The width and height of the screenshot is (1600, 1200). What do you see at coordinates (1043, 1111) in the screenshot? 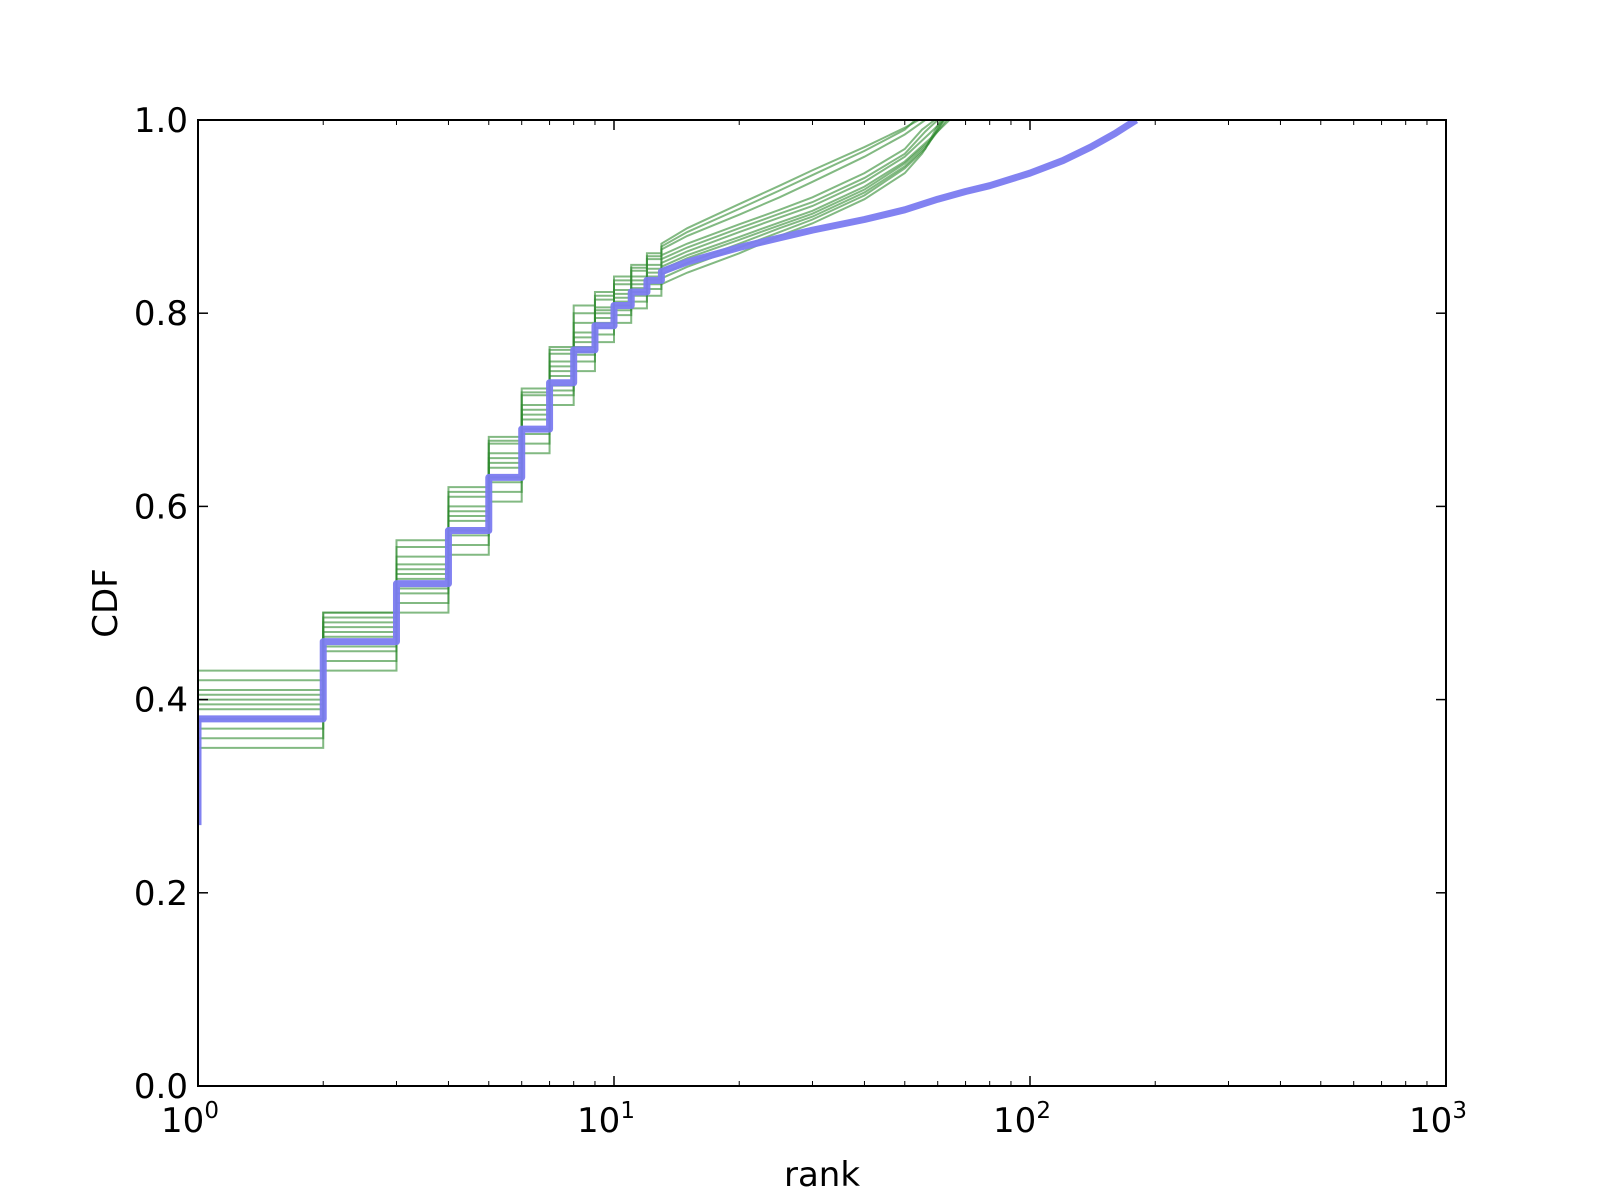
I see `x-tick-label-exponent: 2` at bounding box center [1043, 1111].